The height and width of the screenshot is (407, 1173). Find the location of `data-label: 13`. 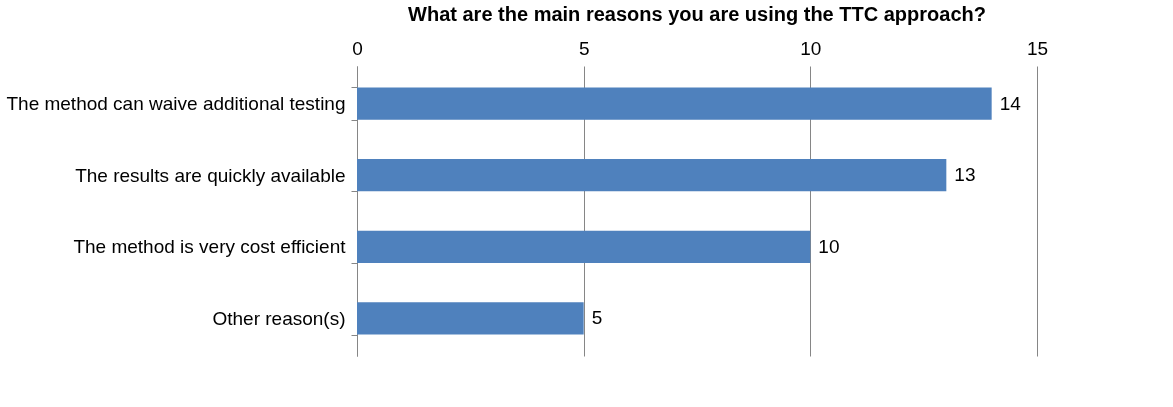

data-label: 13 is located at coordinates (965, 175).